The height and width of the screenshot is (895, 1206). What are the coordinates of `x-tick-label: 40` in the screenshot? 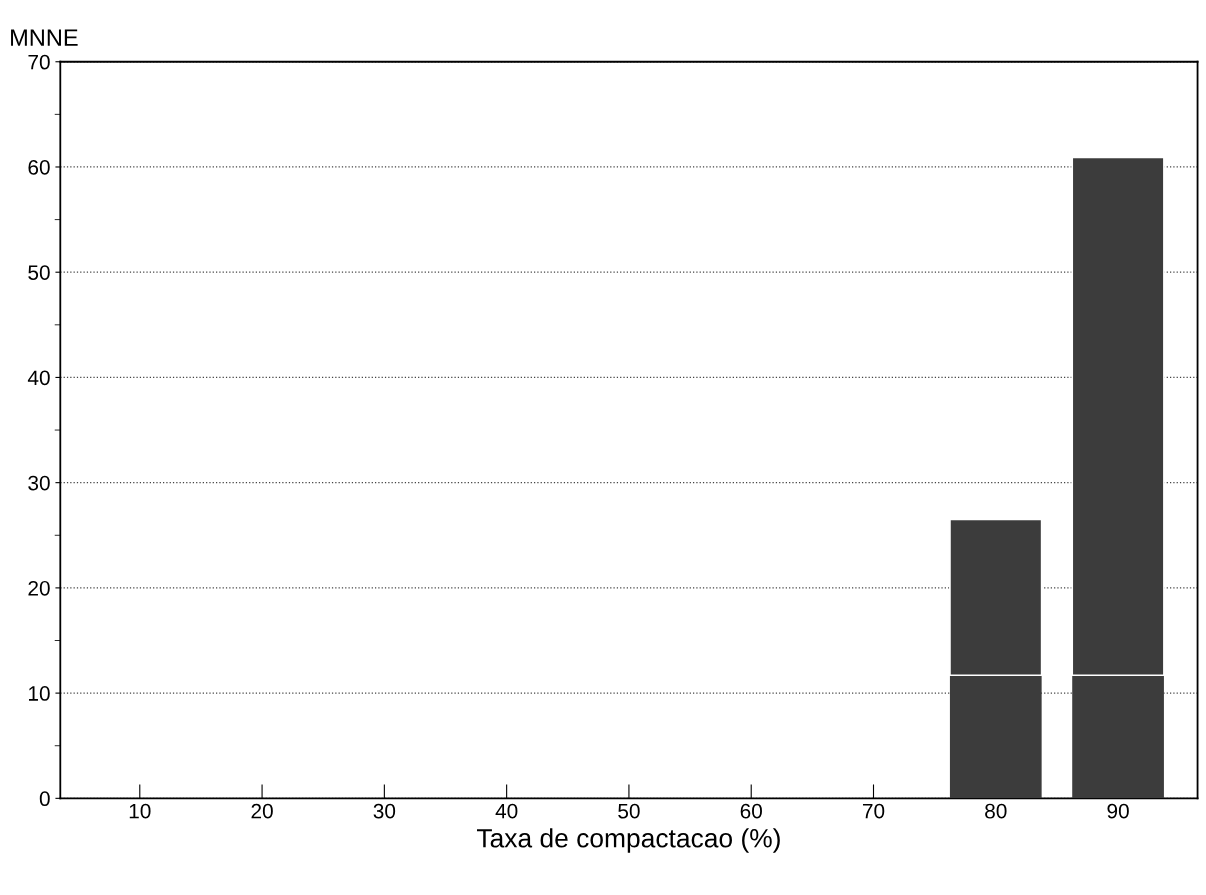 It's located at (506, 811).